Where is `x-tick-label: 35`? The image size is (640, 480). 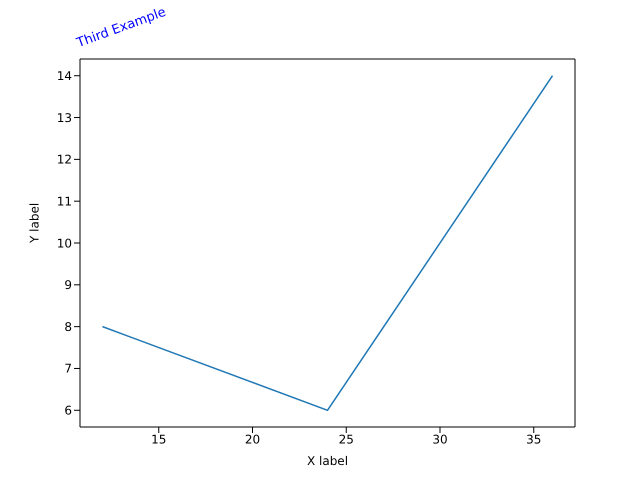
x-tick-label: 35 is located at coordinates (534, 439).